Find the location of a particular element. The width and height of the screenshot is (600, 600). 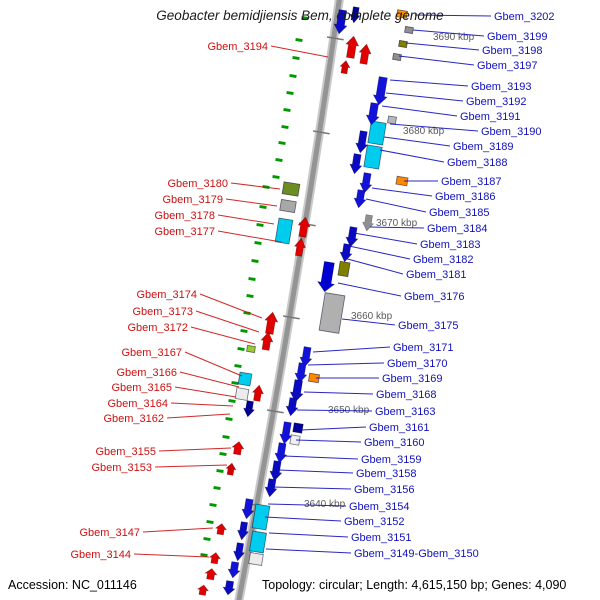

gene-label: Gbem_3163 is located at coordinates (405, 412).